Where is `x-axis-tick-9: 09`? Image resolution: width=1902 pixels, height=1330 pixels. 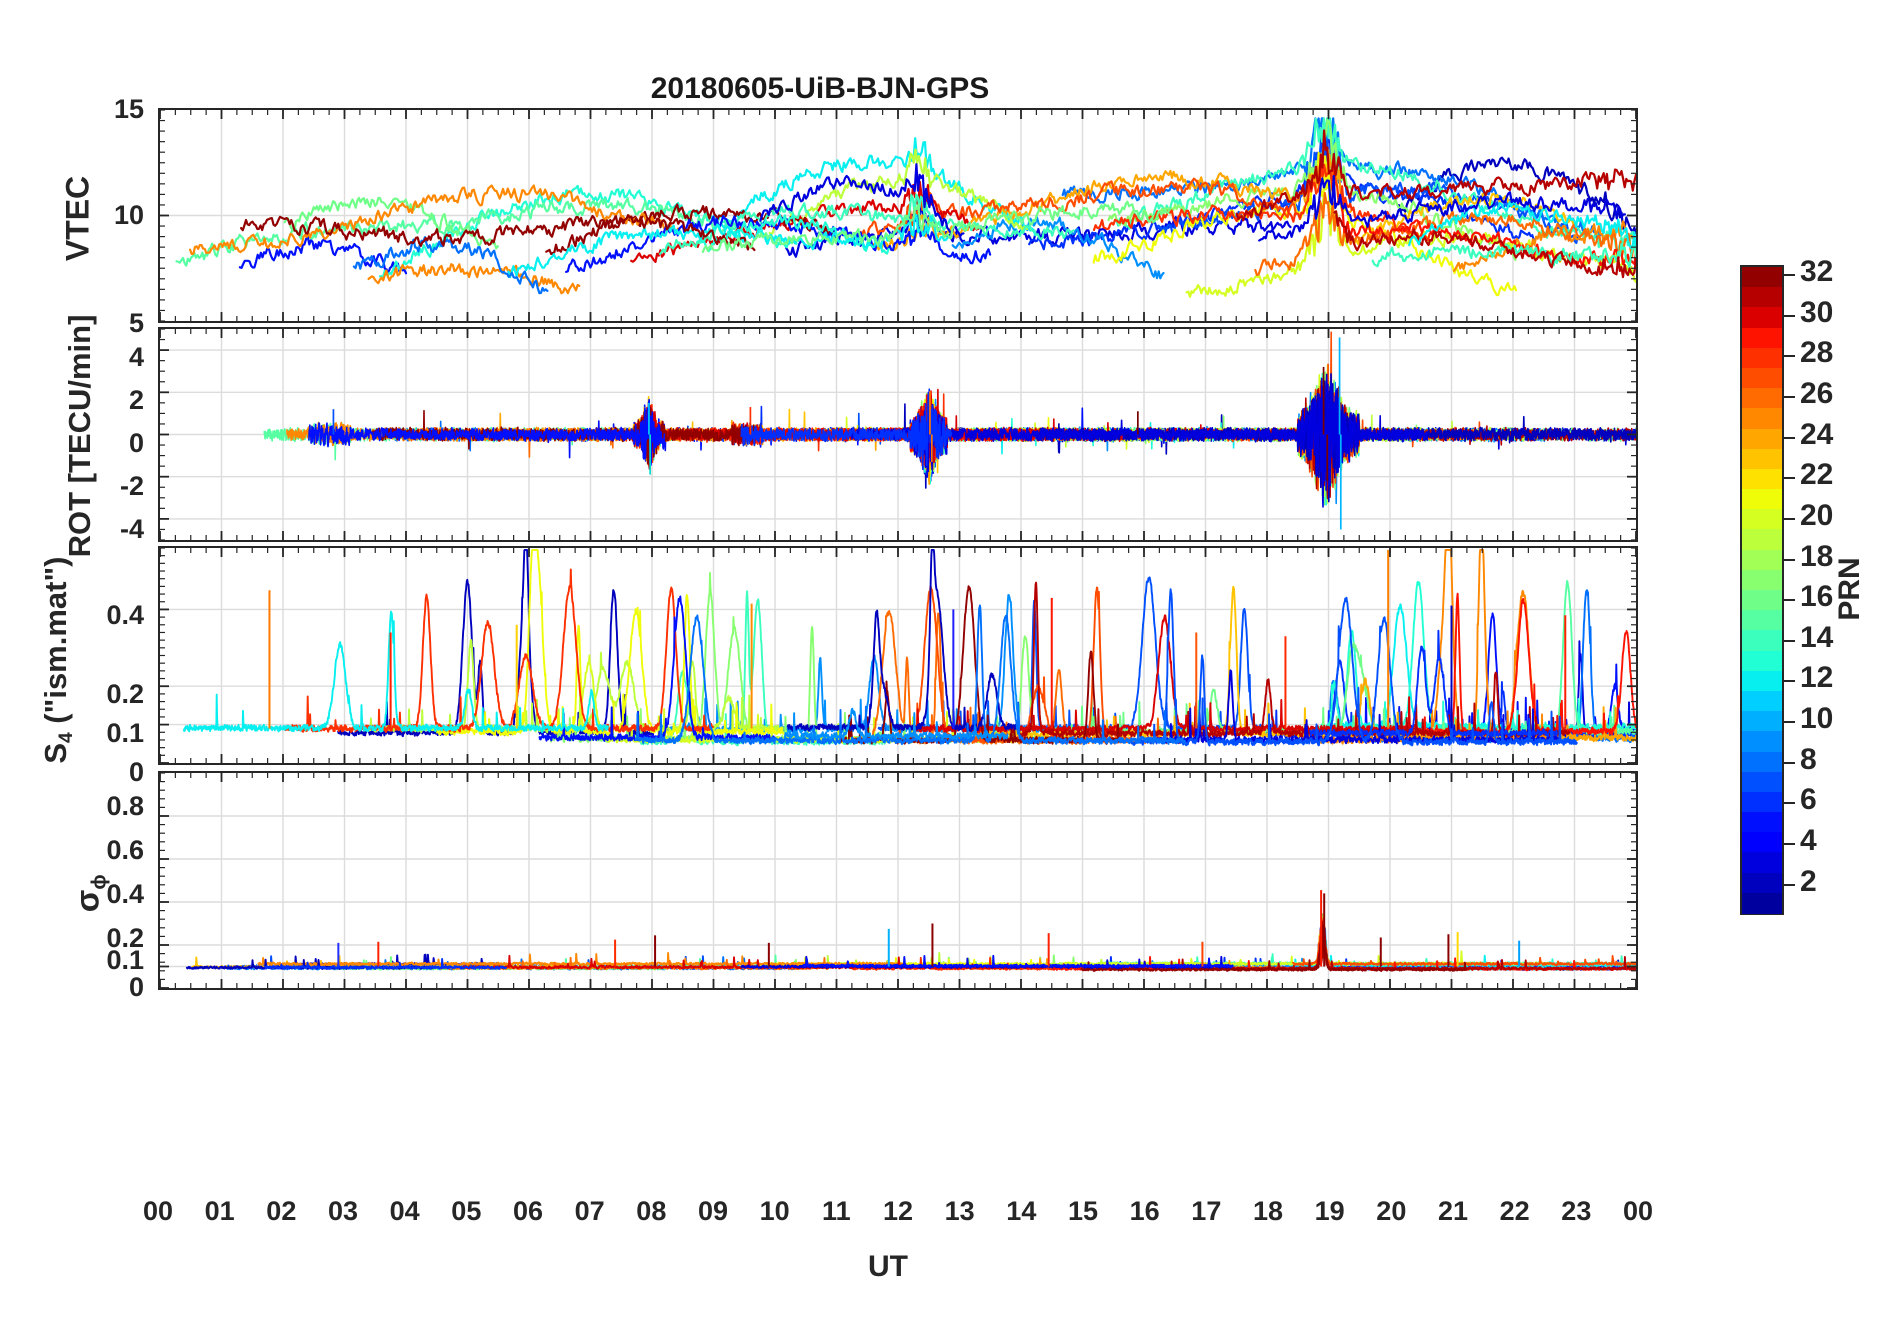
x-axis-tick-9: 09 is located at coordinates (713, 1211).